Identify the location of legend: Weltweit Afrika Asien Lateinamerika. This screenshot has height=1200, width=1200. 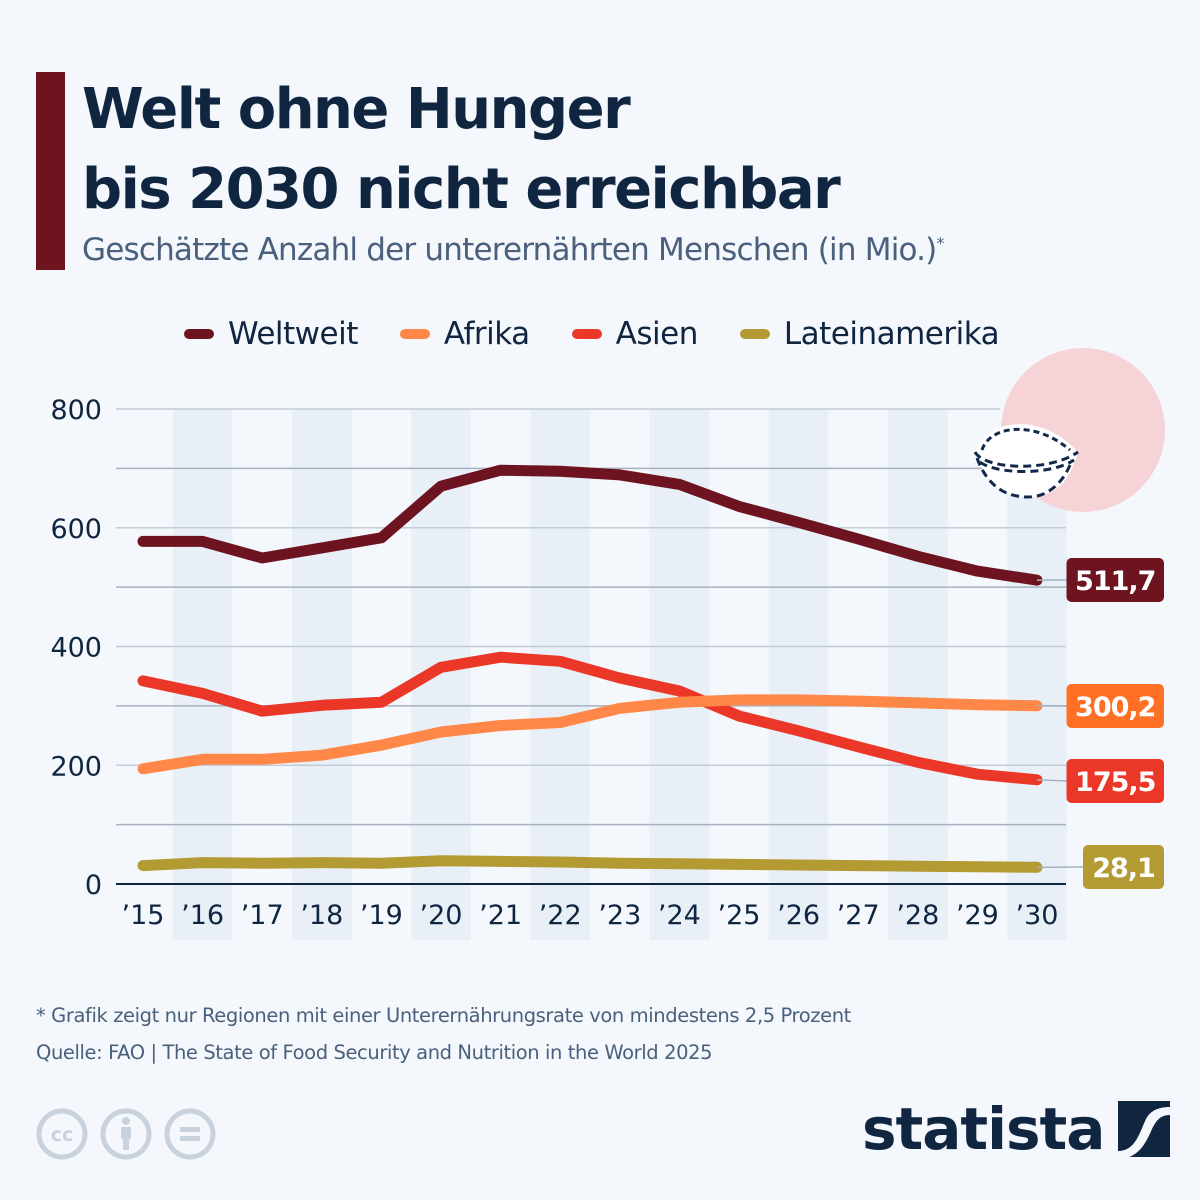
(612, 334).